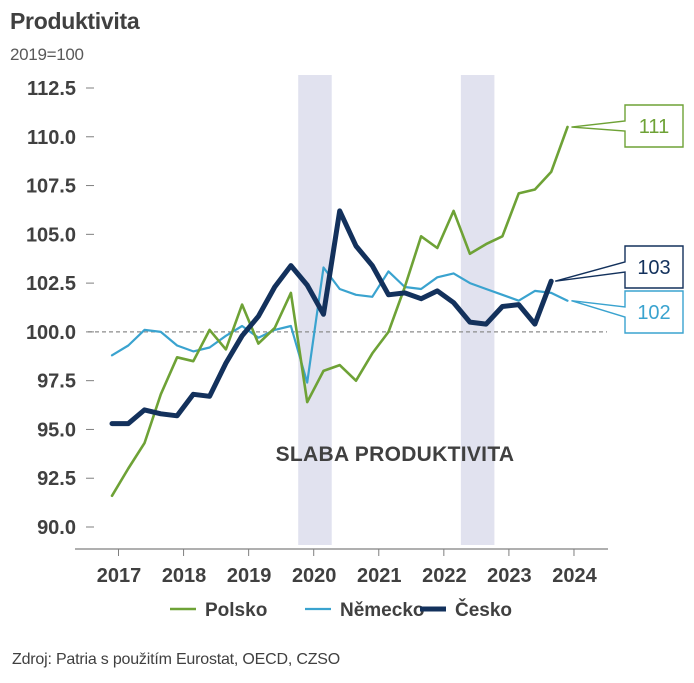 This screenshot has width=694, height=683. Describe the element at coordinates (119, 576) in the screenshot. I see `x-tick-label: 2017` at that location.